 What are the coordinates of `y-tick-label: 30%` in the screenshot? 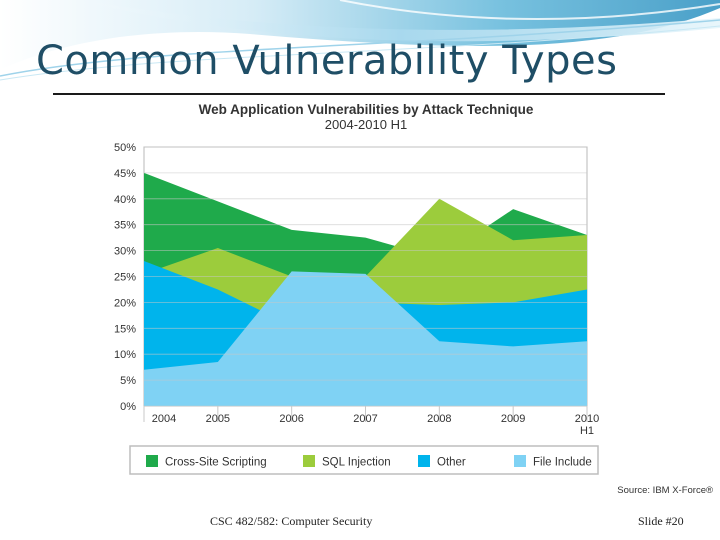 It's located at (125, 252).